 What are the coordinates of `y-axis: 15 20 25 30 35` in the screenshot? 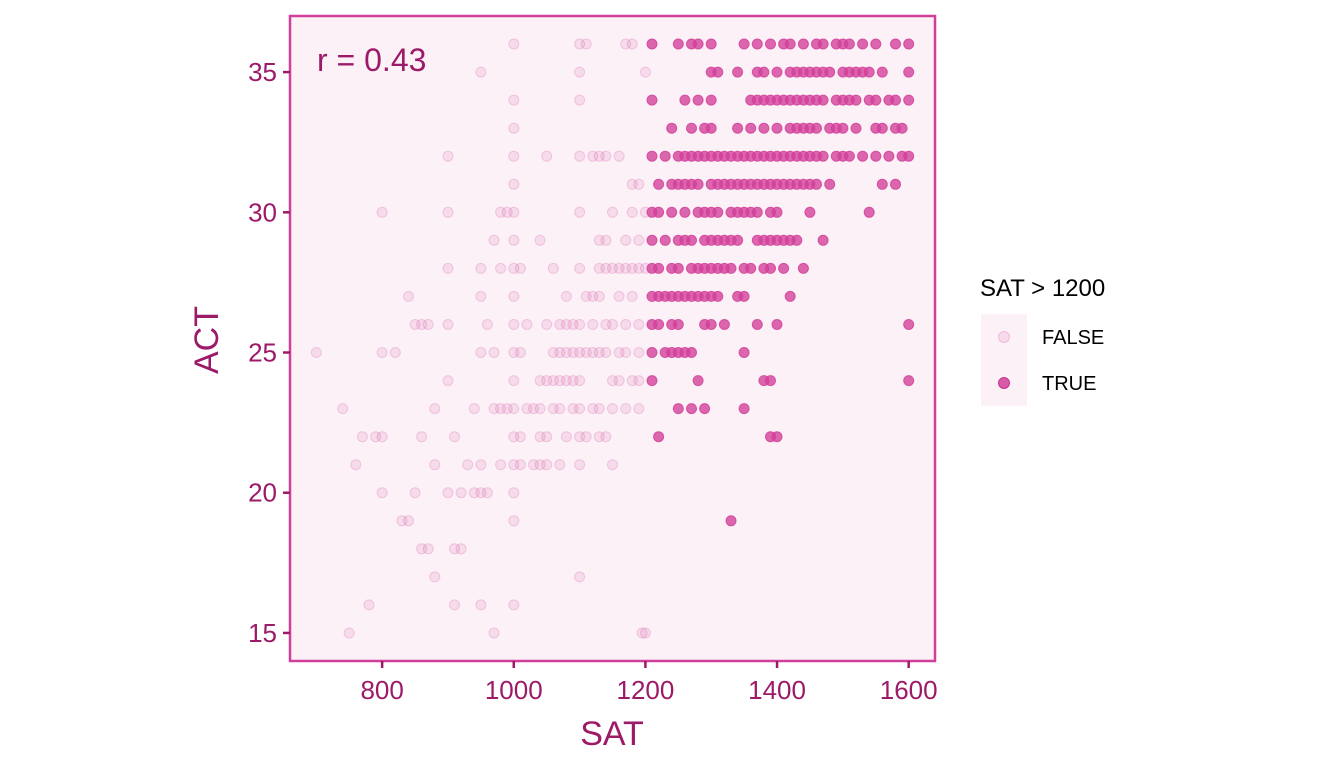 It's located at (269, 352).